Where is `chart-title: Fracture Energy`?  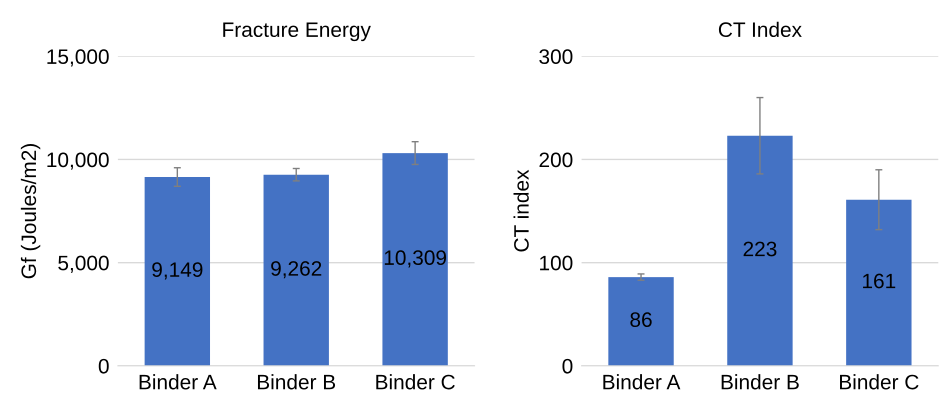
chart-title: Fracture Energy is located at coordinates (297, 32).